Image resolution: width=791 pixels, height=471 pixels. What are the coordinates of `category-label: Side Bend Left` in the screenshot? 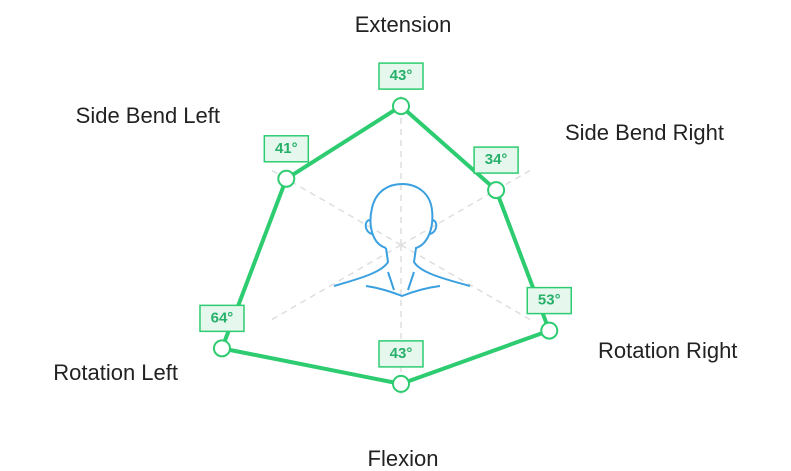 It's located at (148, 115).